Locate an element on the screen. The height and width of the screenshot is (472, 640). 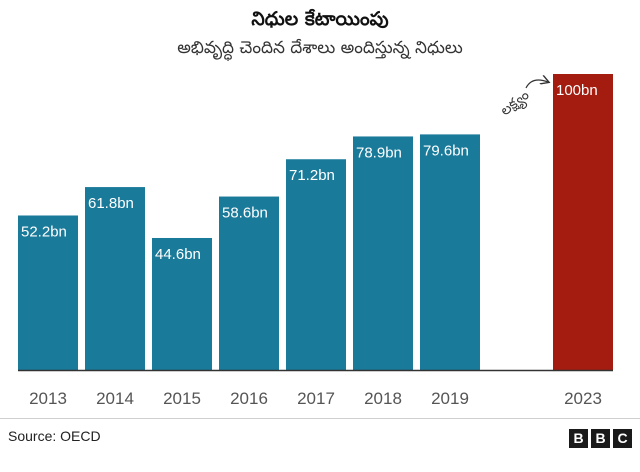
footer-divider is located at coordinates (320, 418).